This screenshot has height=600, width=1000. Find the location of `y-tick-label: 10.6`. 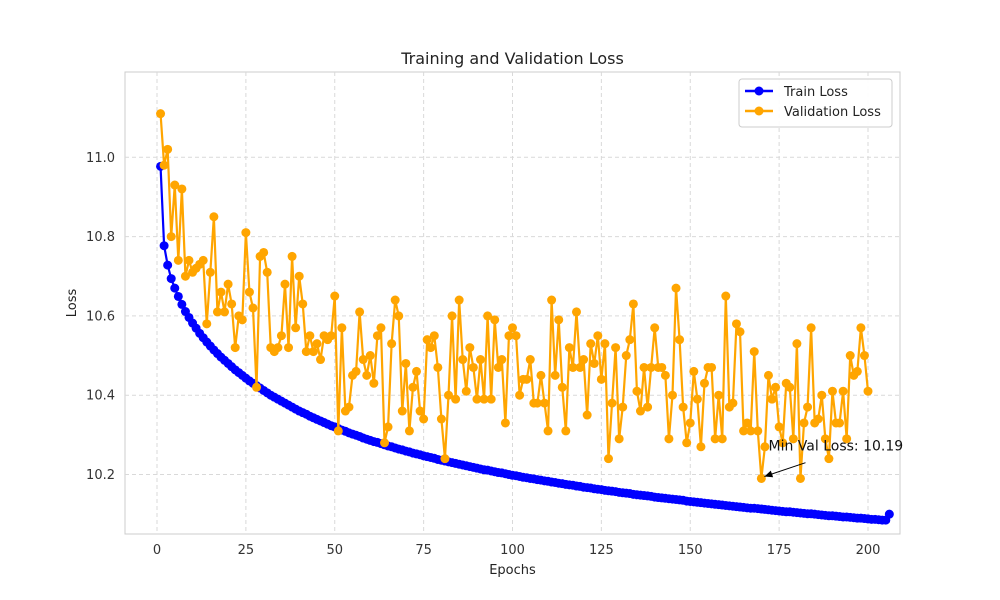

y-tick-label: 10.6 is located at coordinates (100, 316).